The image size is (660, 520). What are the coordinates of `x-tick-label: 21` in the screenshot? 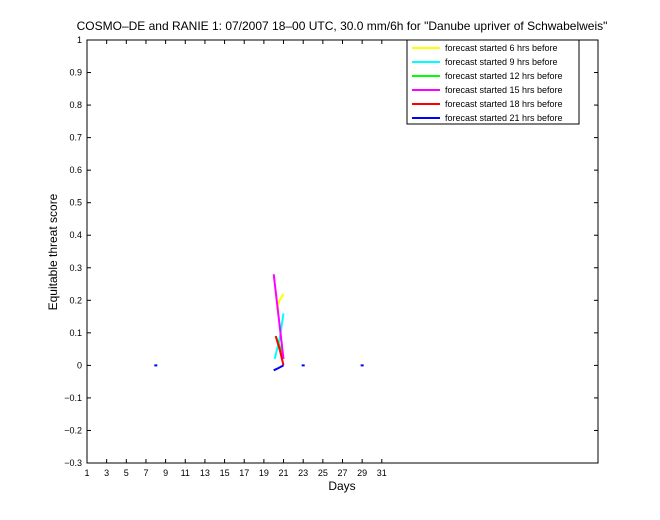 It's located at (284, 473).